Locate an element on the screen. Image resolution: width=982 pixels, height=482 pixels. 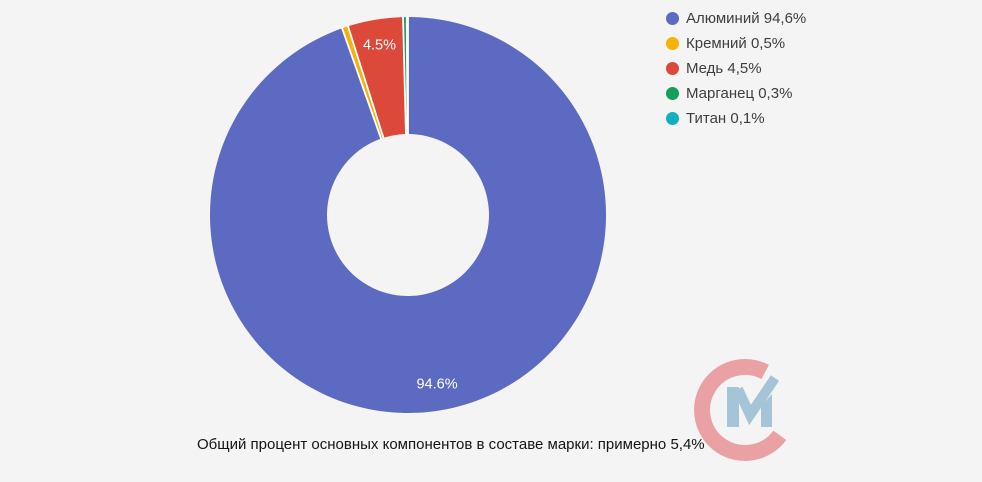
pie-slice-copper is located at coordinates (376, 77).